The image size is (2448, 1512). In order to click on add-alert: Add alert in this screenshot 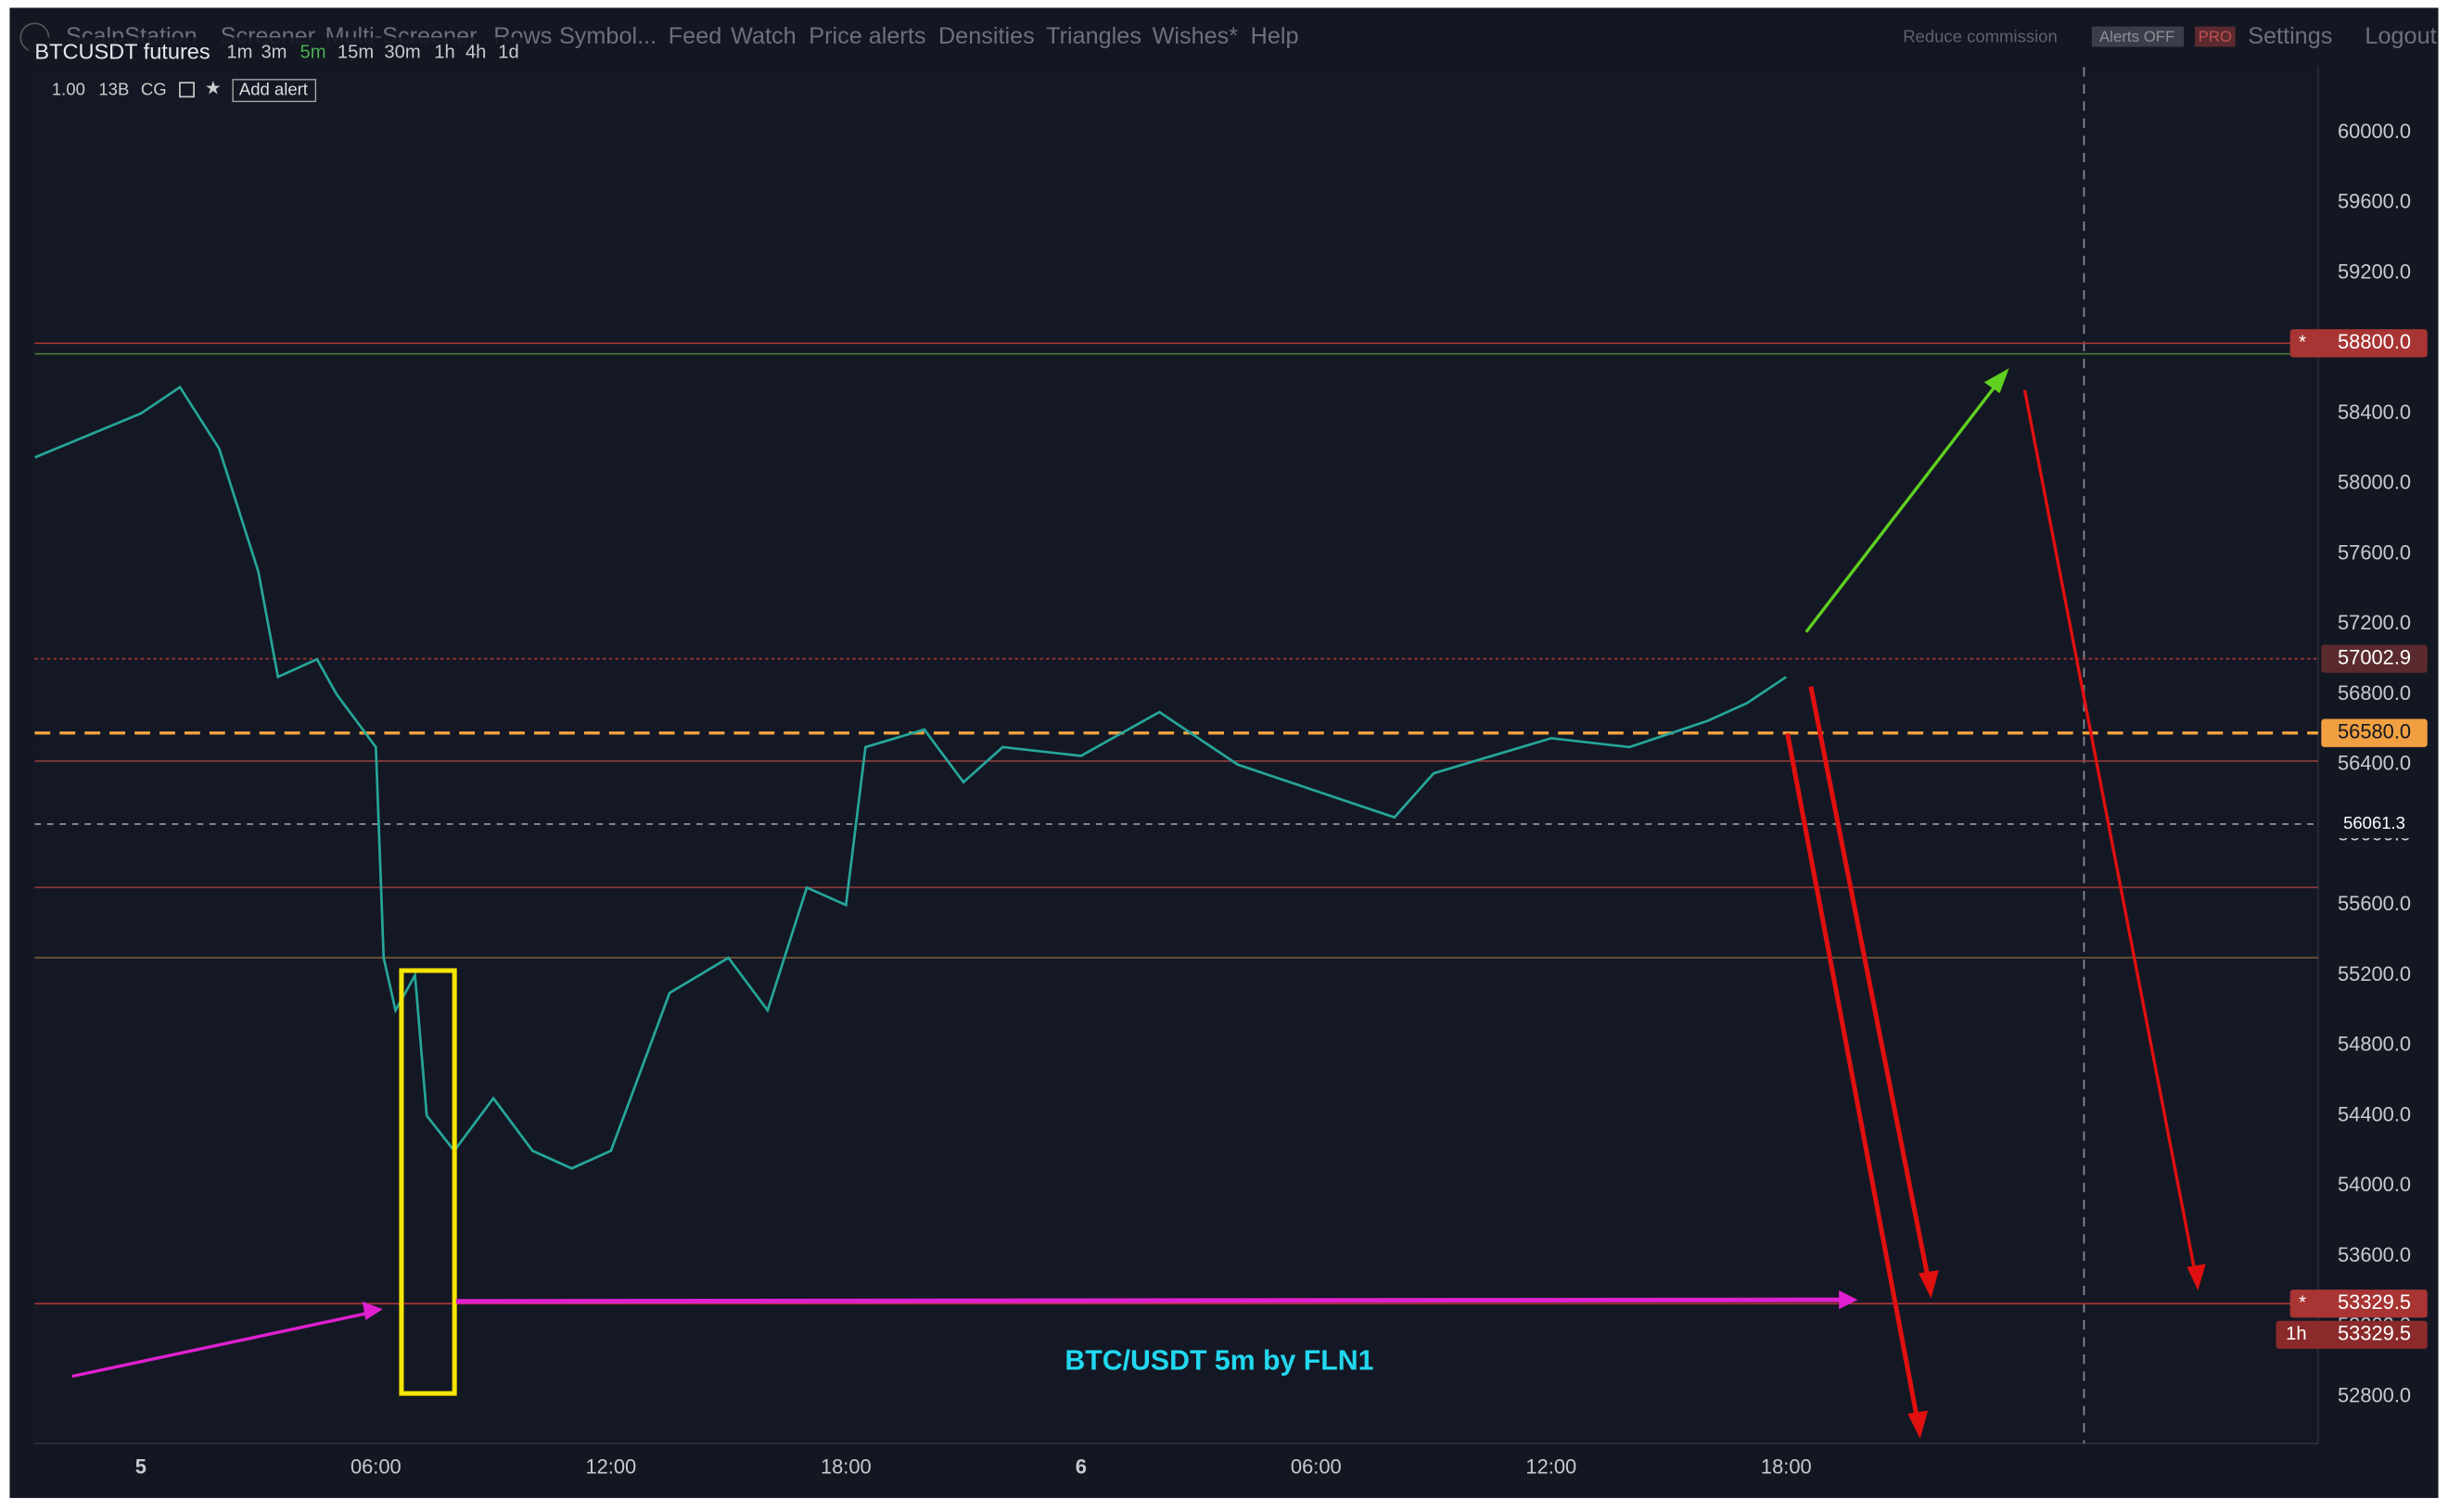, I will do `click(273, 89)`.